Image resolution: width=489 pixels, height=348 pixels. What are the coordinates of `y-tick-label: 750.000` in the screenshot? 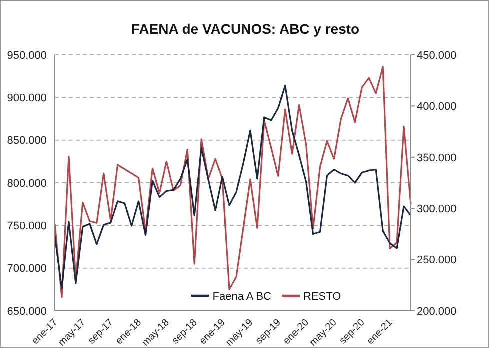 It's located at (27, 226).